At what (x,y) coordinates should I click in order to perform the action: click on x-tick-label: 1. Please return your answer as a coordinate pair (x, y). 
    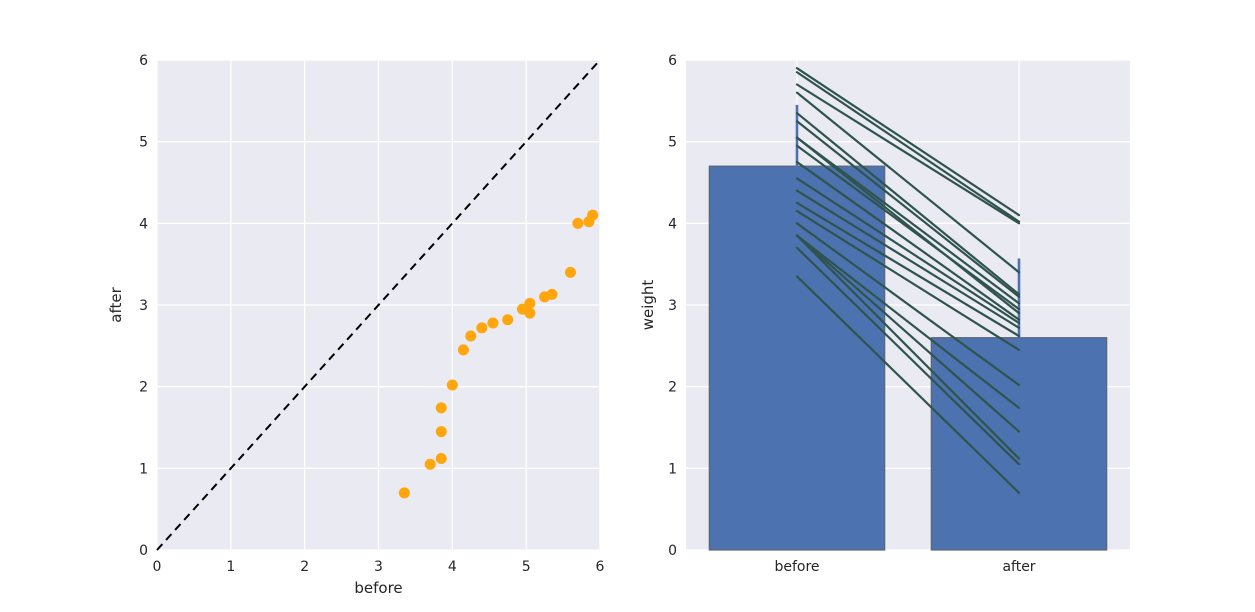
    Looking at the image, I should click on (230, 567).